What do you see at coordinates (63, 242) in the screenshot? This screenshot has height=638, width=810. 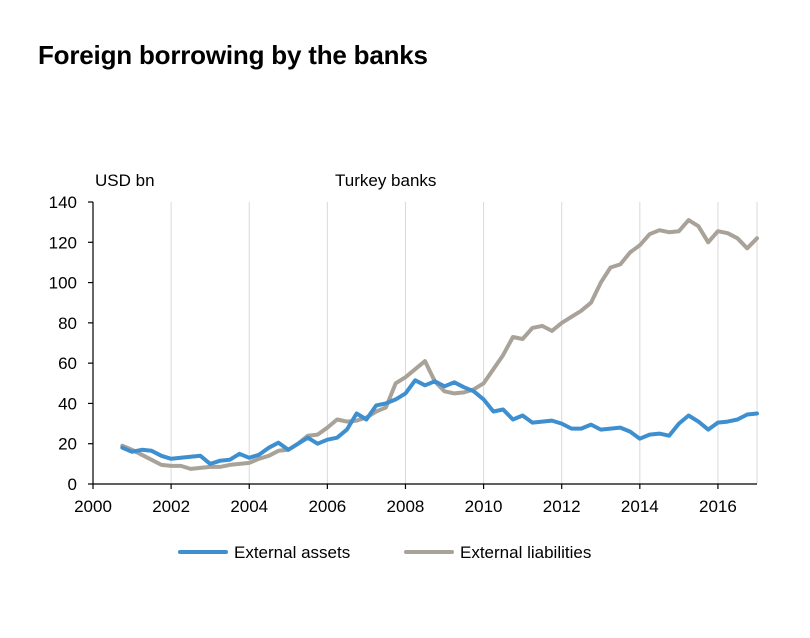 I see `y-tick-label: 120` at bounding box center [63, 242].